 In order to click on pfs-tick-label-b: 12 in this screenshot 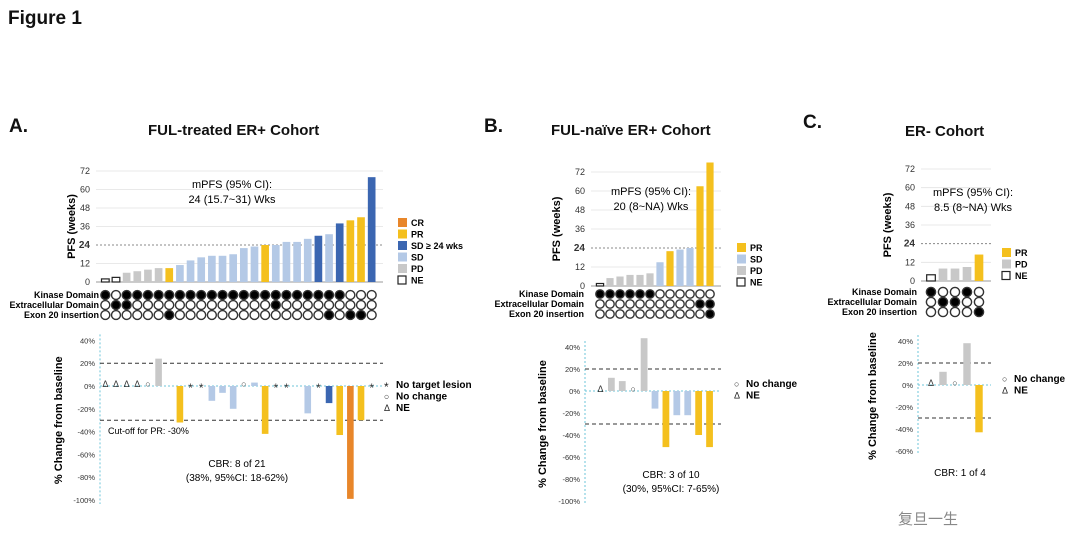, I will do `click(580, 267)`.